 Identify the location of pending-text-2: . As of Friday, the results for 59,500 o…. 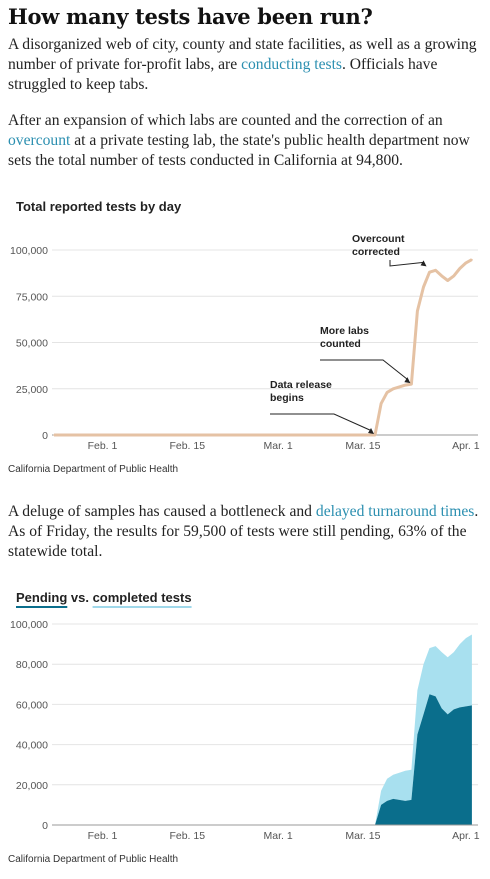
(243, 531).